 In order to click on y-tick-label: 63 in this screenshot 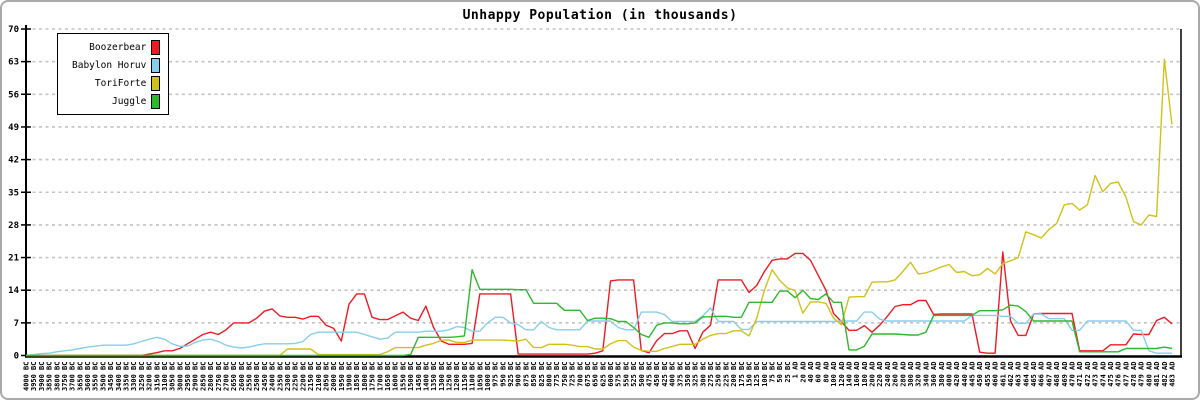, I will do `click(13, 63)`.